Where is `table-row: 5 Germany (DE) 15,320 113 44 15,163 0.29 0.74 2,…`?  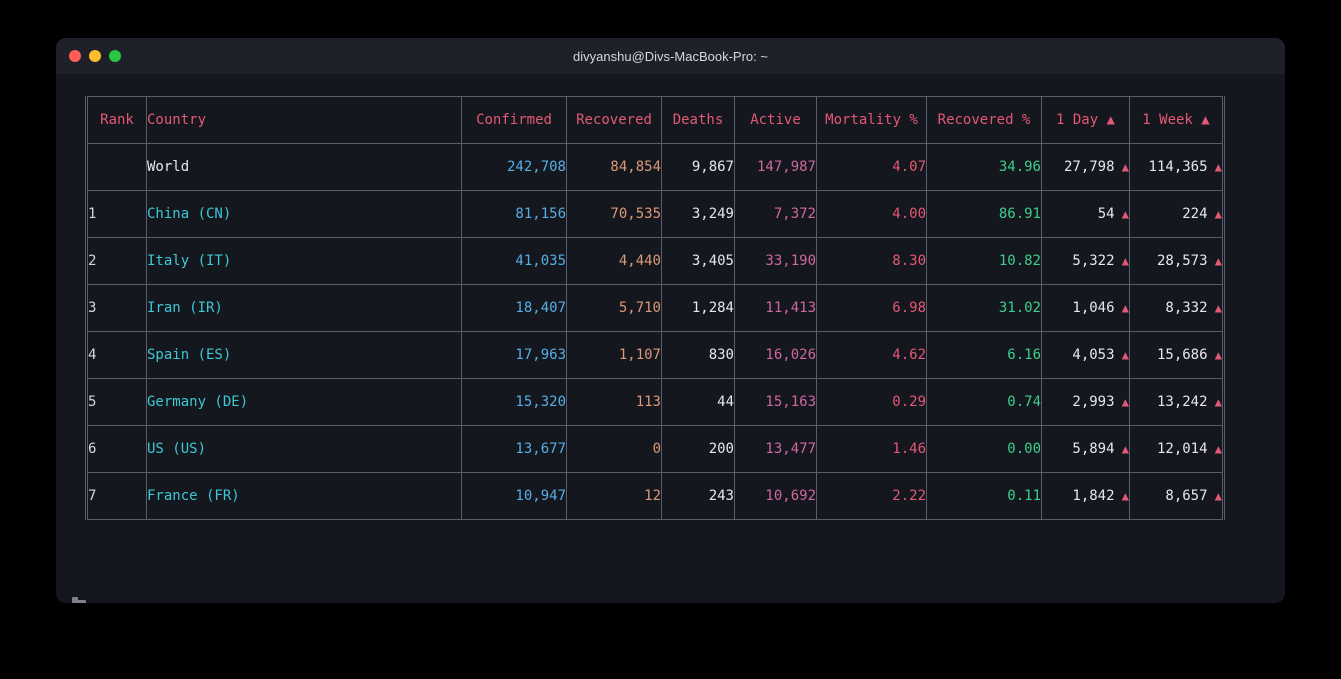
table-row: 5 Germany (DE) 15,320 113 44 15,163 0.29 0.74 2,… is located at coordinates (655, 402).